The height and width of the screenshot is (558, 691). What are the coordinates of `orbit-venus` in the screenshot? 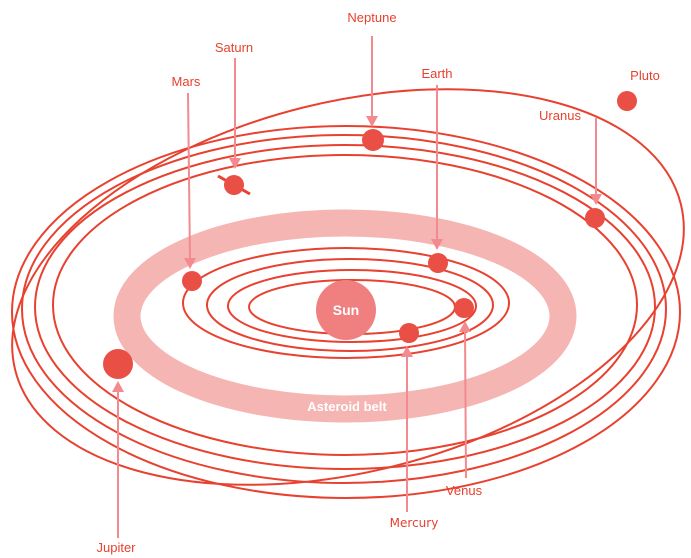 It's located at (352, 306).